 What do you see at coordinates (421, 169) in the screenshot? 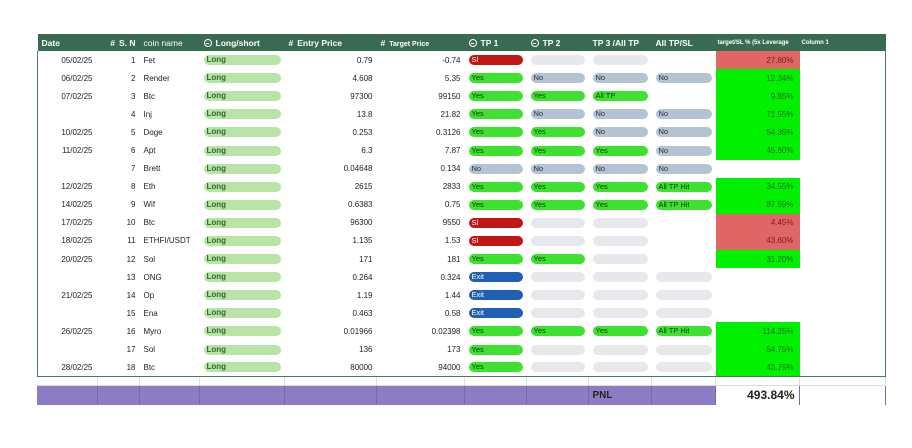
I see `target-cell: 0.134` at bounding box center [421, 169].